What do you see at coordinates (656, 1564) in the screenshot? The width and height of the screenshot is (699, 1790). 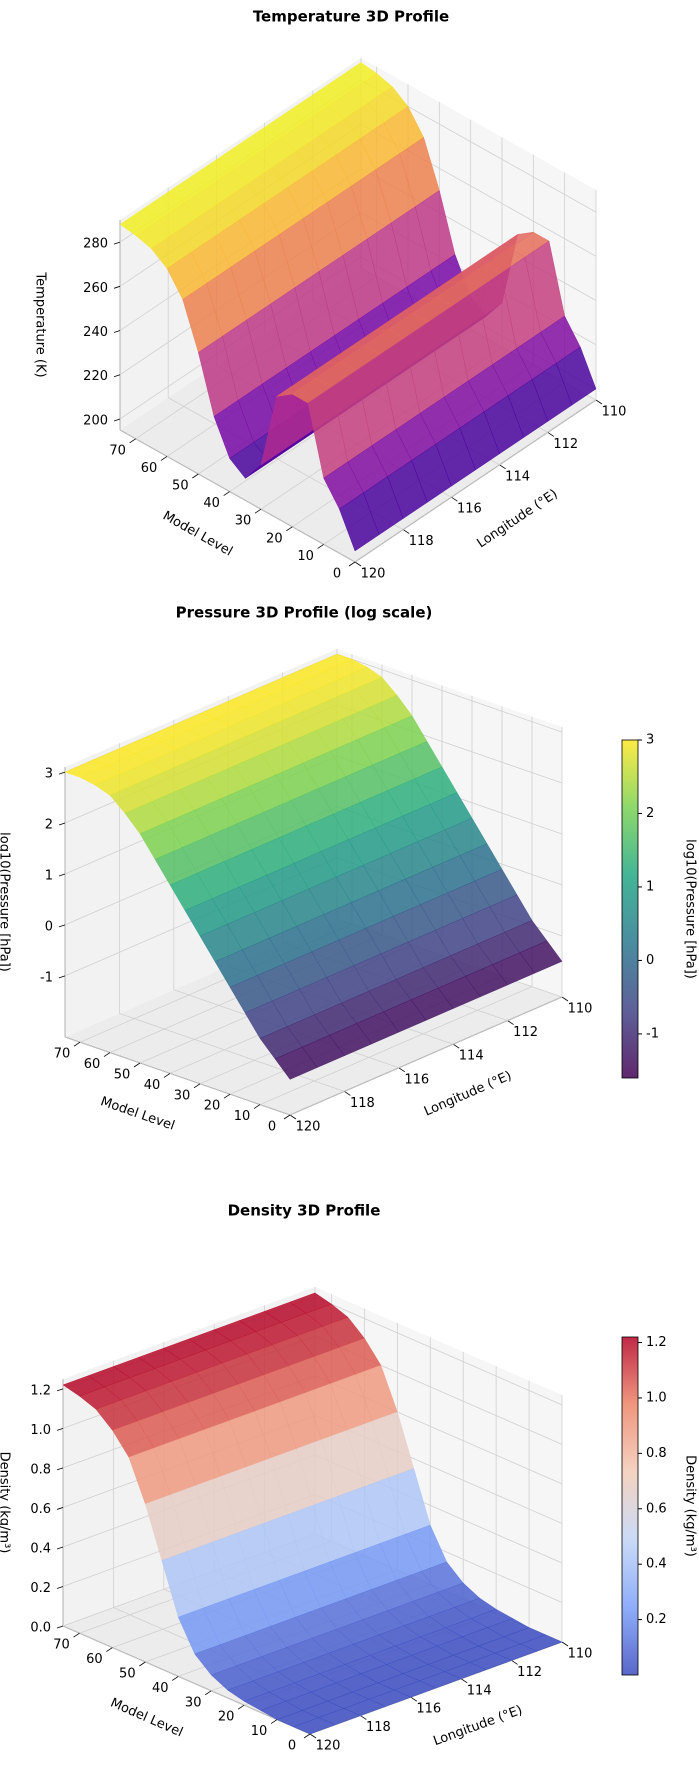 I see `colorbar-tick-label: 0.4` at bounding box center [656, 1564].